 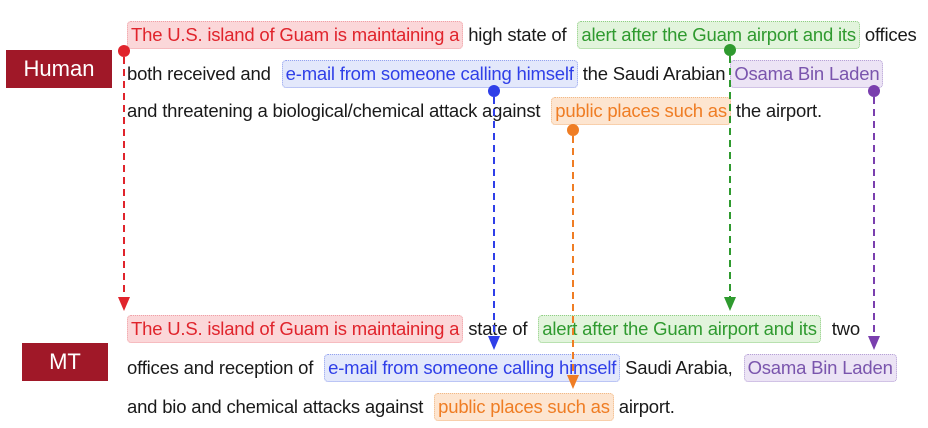 What do you see at coordinates (679, 329) in the screenshot?
I see `mt-segment-green: alert after the Guam airport and its` at bounding box center [679, 329].